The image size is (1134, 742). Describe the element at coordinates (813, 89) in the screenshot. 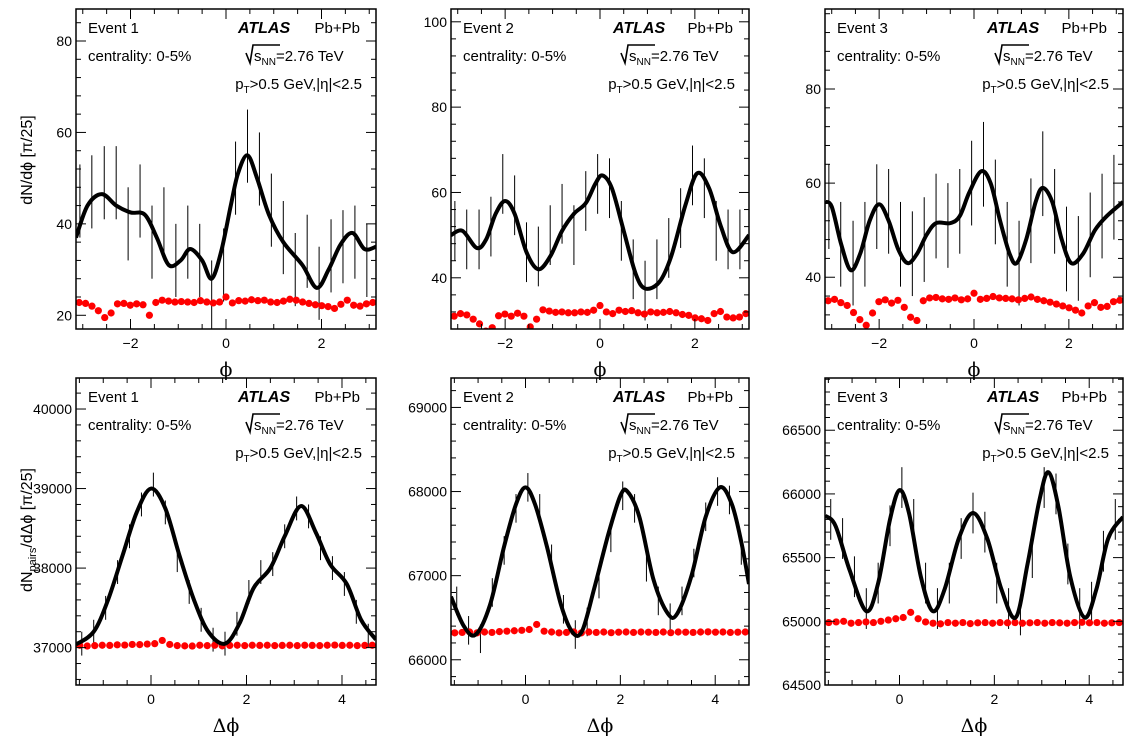

I see `y-tick-label: 80` at that location.